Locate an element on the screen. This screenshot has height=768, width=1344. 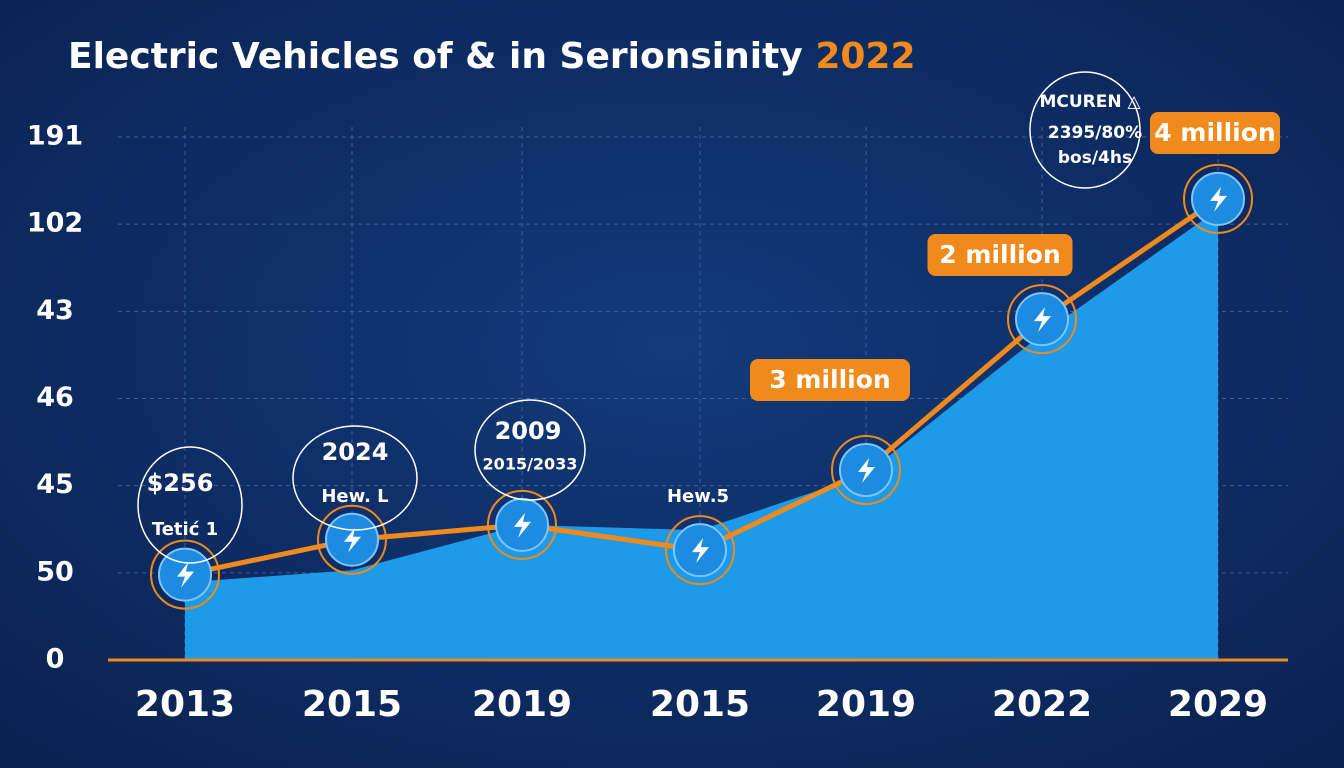
annotation: $256 is located at coordinates (180, 483).